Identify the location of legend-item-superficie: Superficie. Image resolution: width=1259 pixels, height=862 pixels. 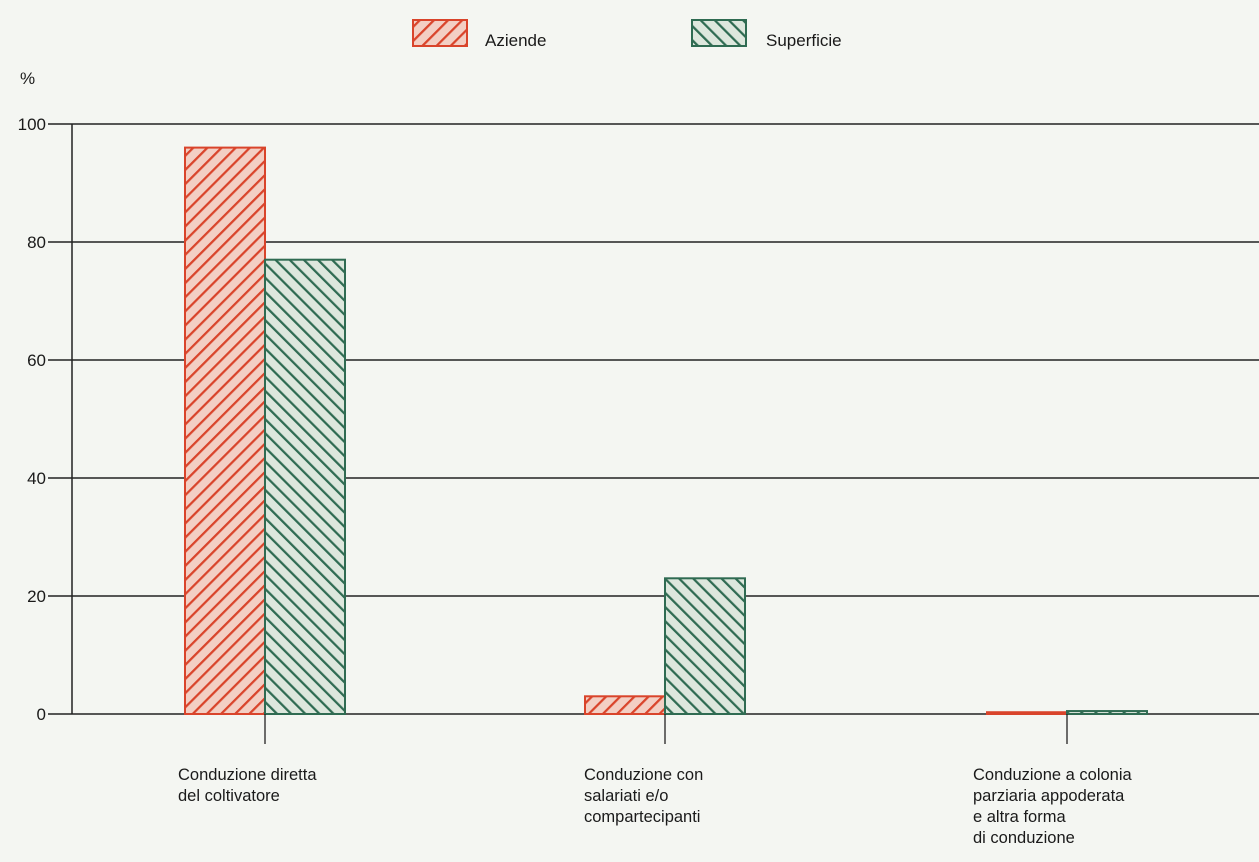
(766, 34).